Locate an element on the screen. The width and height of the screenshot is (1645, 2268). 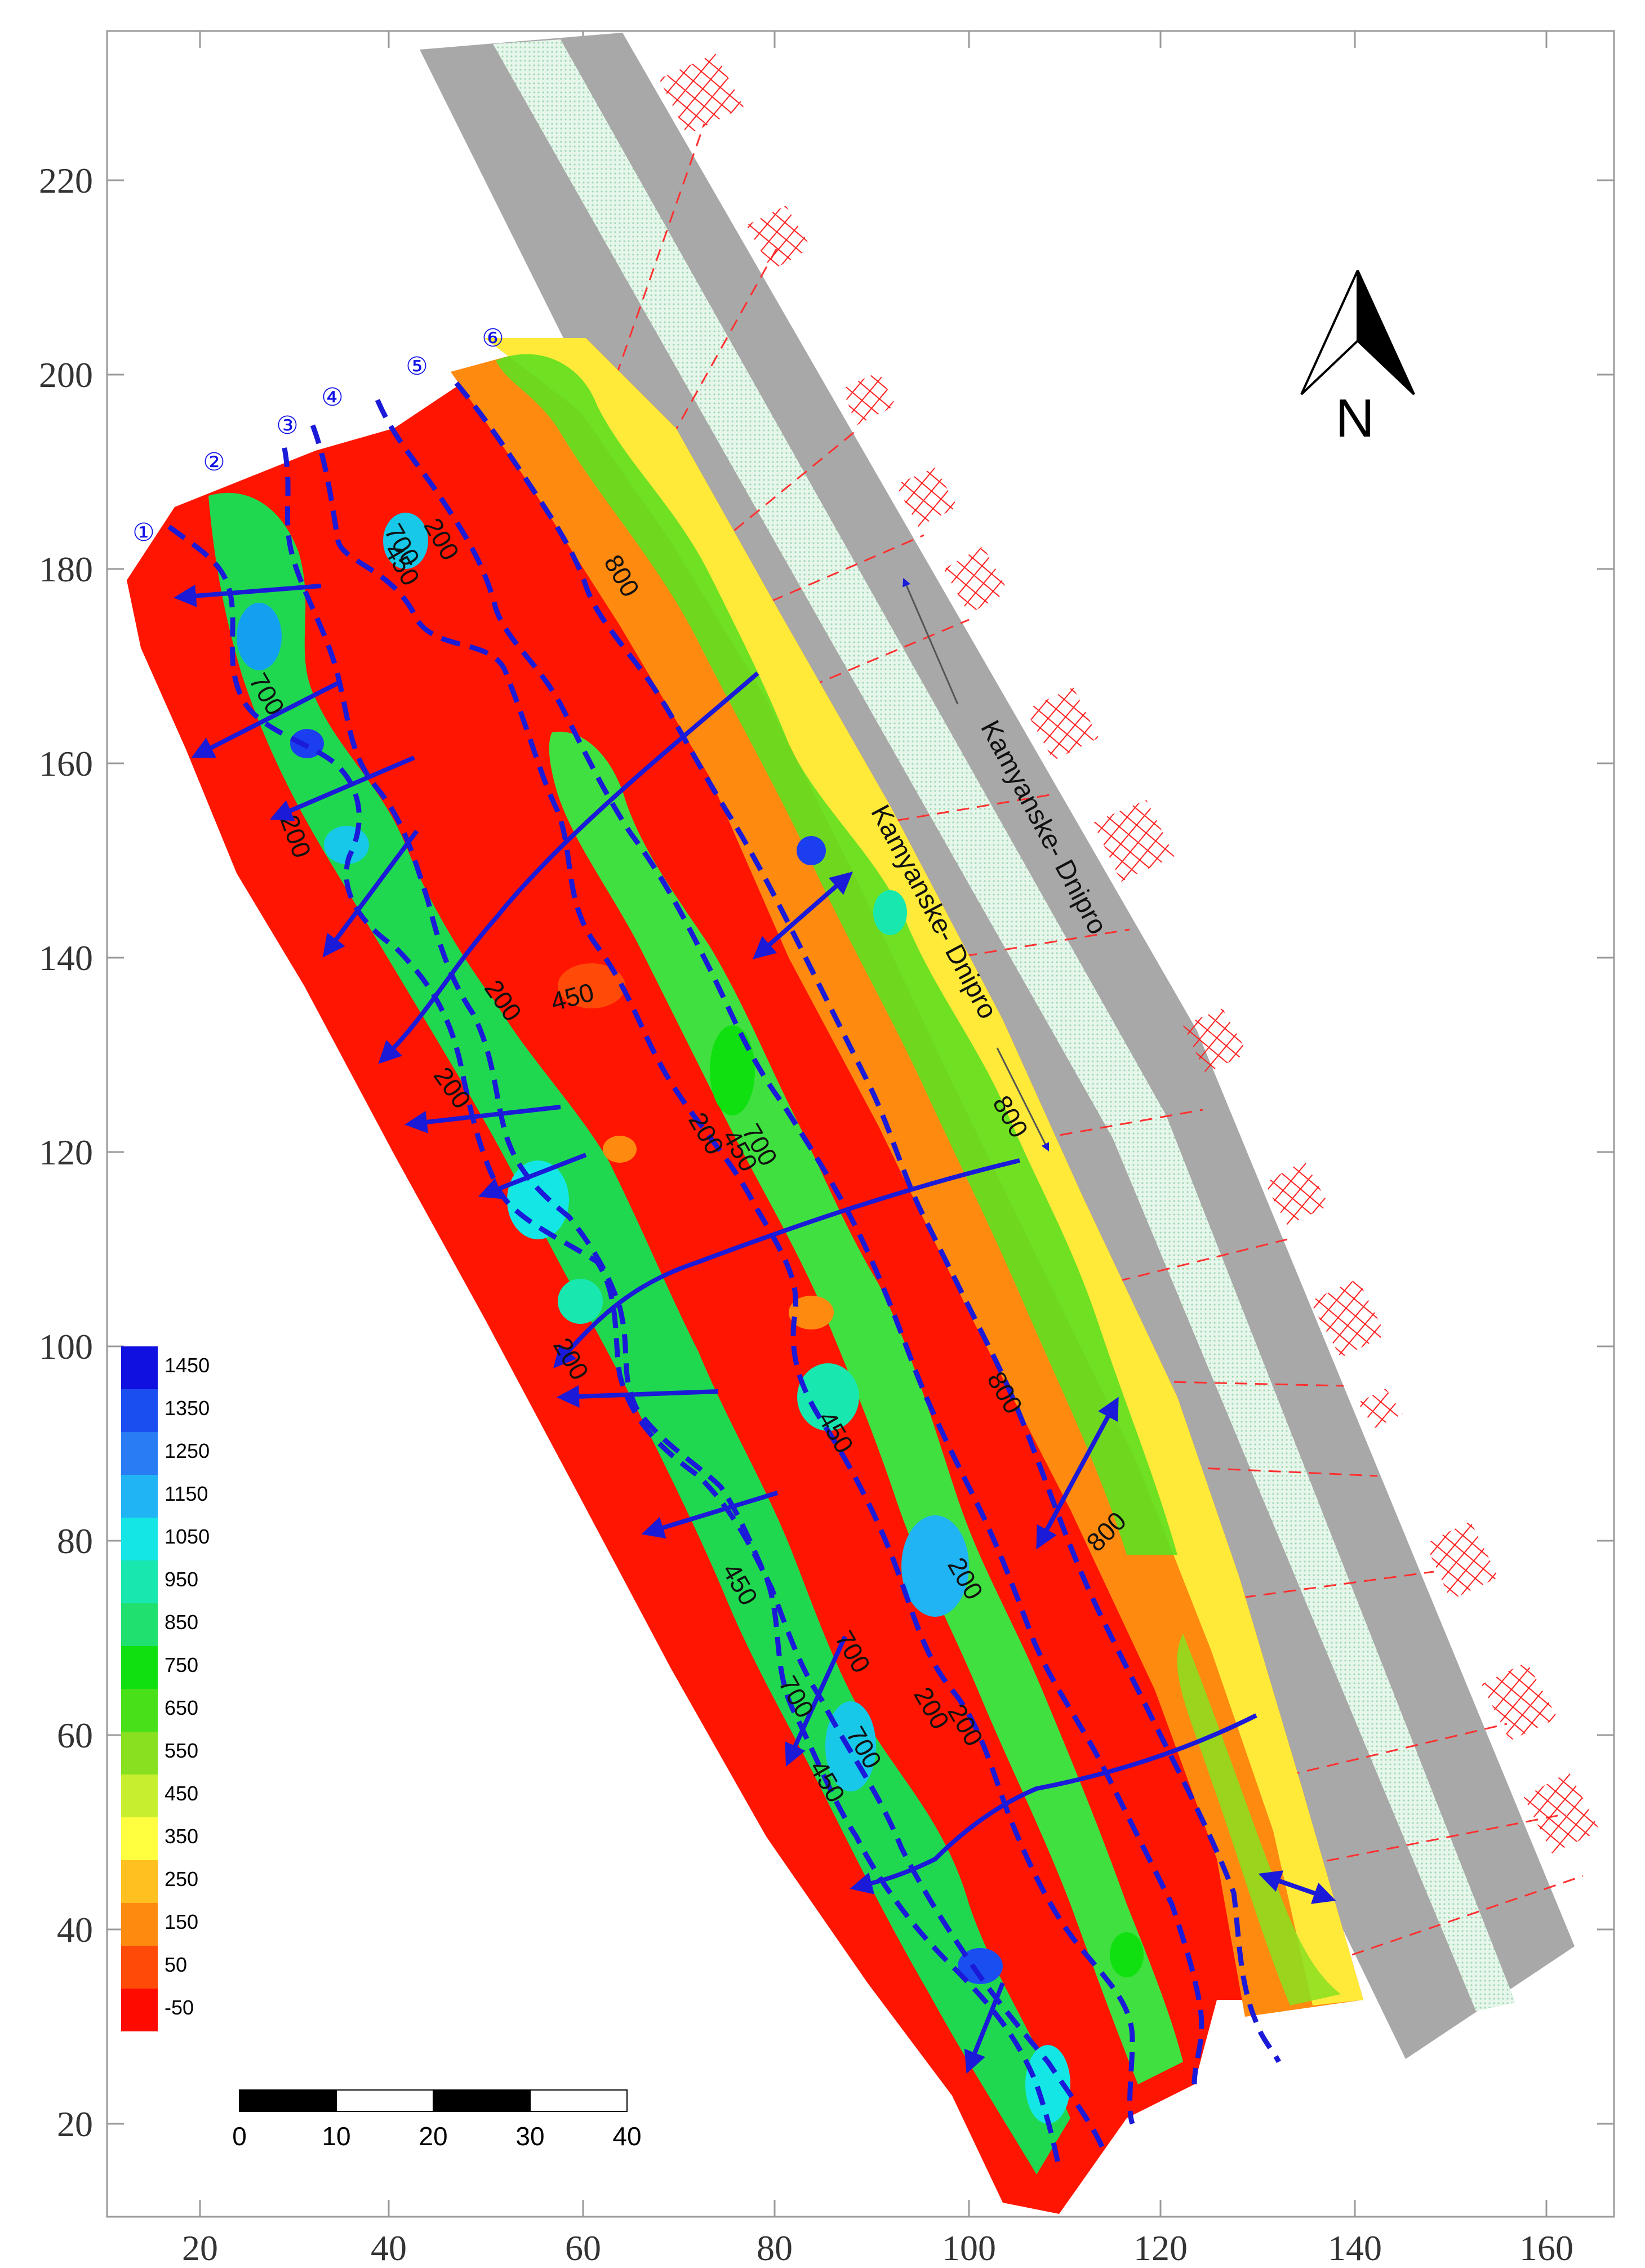
x-tick-label: 100 is located at coordinates (969, 2248).